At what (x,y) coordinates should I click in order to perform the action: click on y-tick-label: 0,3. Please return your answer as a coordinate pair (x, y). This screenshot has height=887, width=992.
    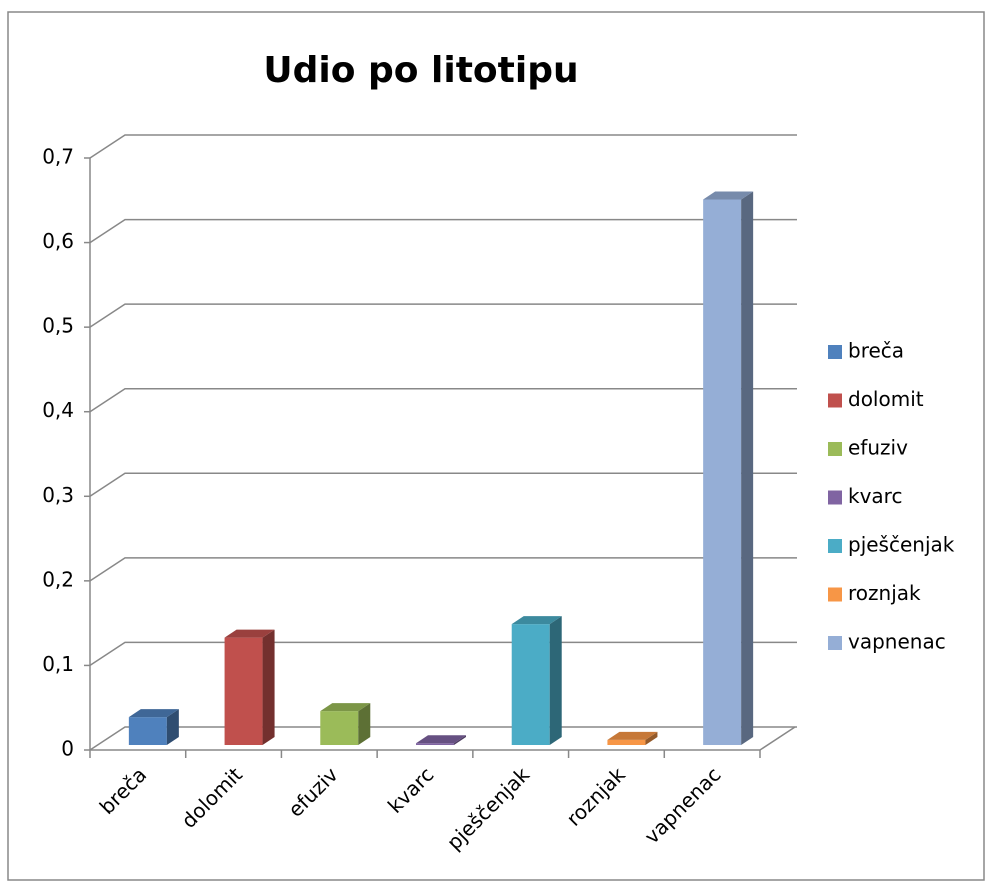
    Looking at the image, I should click on (58, 495).